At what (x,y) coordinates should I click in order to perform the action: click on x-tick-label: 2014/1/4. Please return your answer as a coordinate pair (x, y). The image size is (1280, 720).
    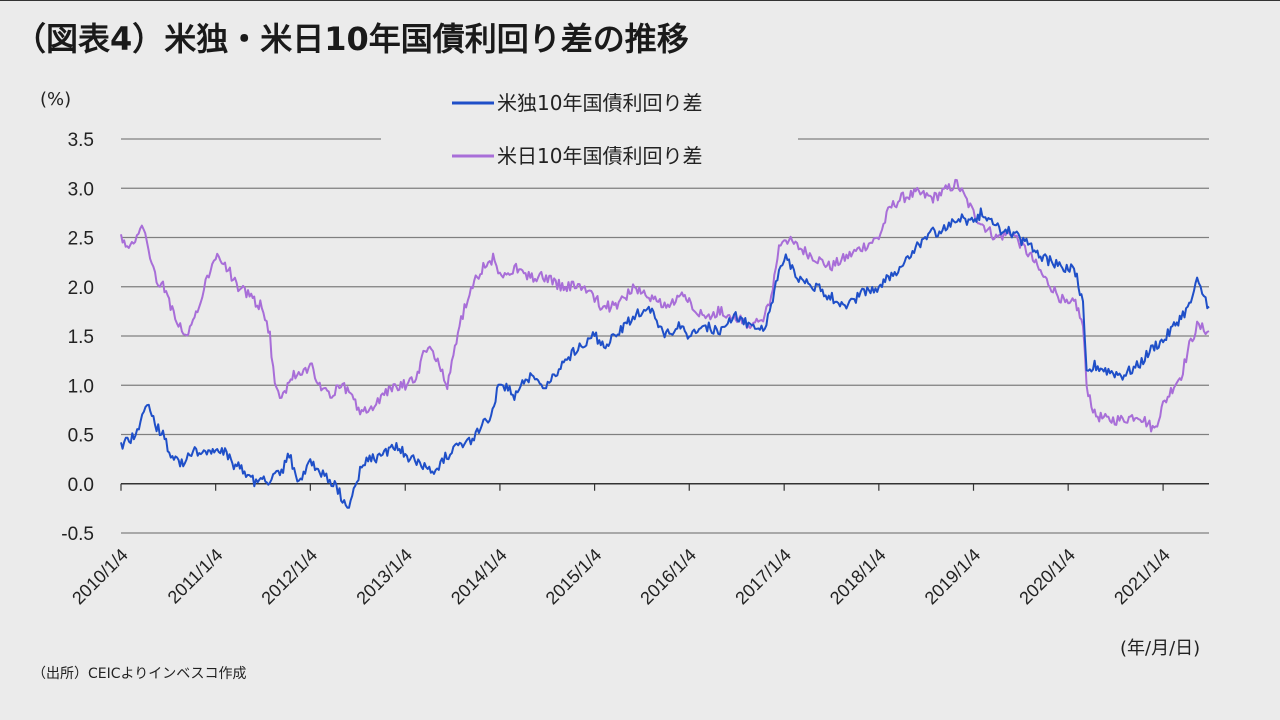
    Looking at the image, I should click on (479, 577).